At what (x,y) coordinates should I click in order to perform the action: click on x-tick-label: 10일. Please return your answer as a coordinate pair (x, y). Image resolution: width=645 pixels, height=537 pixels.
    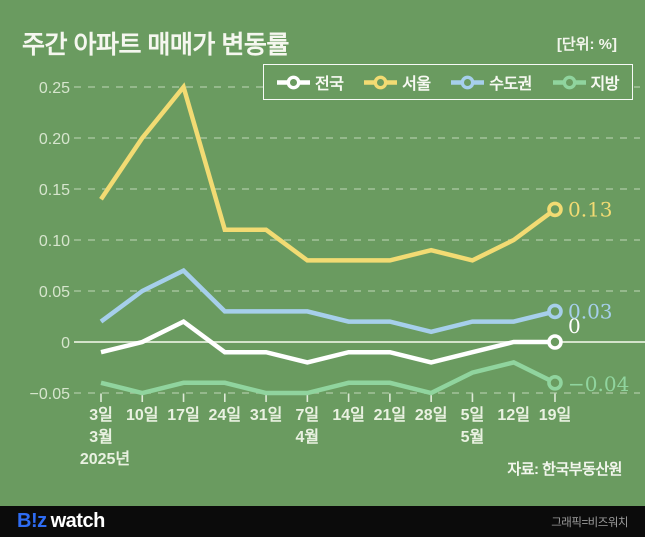
    Looking at the image, I should click on (142, 415).